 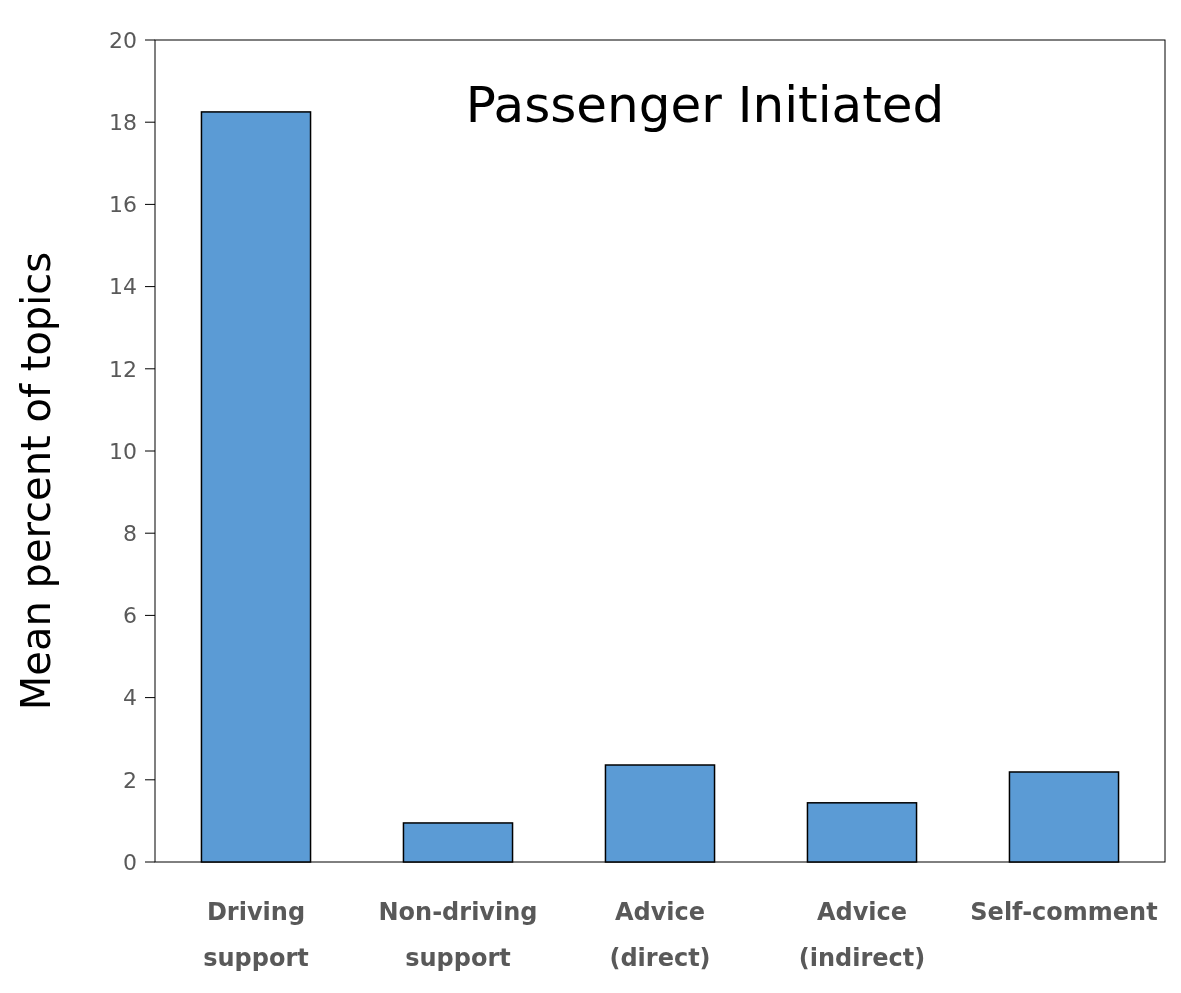 What do you see at coordinates (130, 862) in the screenshot?
I see `y-tick-label: 0` at bounding box center [130, 862].